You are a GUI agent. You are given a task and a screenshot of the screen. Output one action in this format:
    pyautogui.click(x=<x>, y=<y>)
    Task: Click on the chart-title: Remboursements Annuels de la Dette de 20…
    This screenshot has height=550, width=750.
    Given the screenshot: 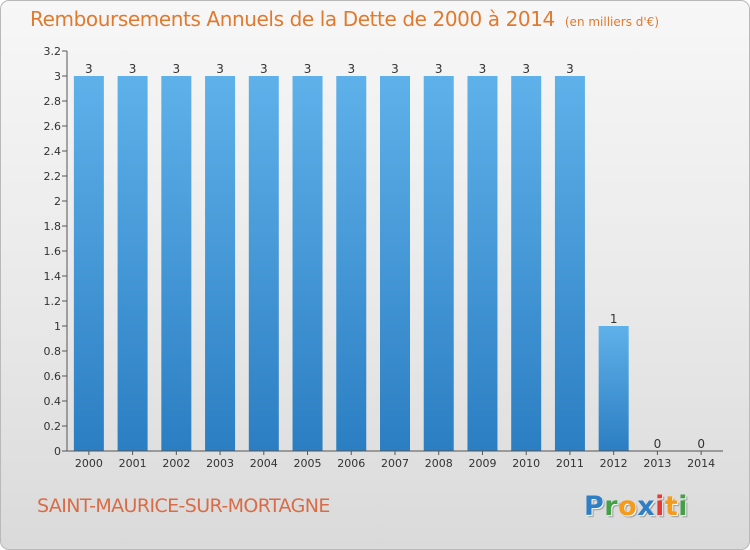 What is the action you would take?
    pyautogui.click(x=344, y=19)
    